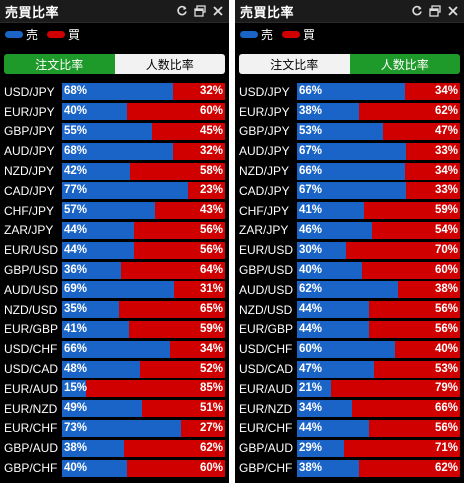  What do you see at coordinates (349, 330) in the screenshot?
I see `ratio-row: EUR/GBP 44% 56%` at bounding box center [349, 330].